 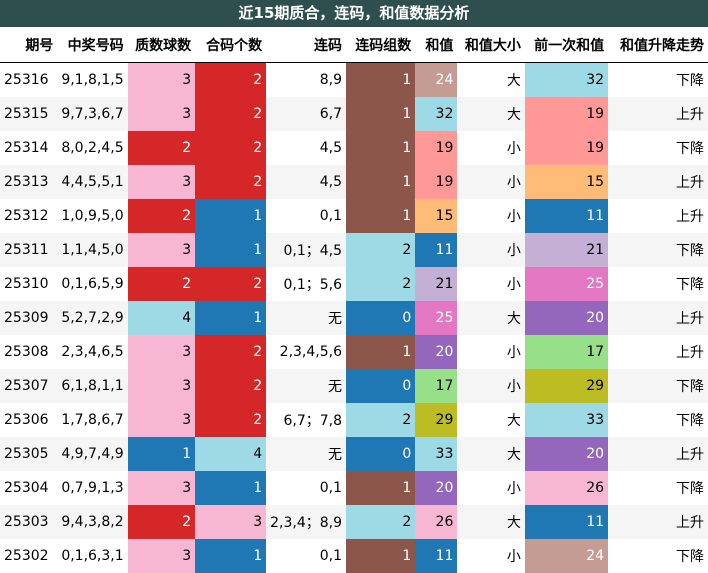 I want to click on cell-consecutive: 4,5, so click(x=306, y=148).